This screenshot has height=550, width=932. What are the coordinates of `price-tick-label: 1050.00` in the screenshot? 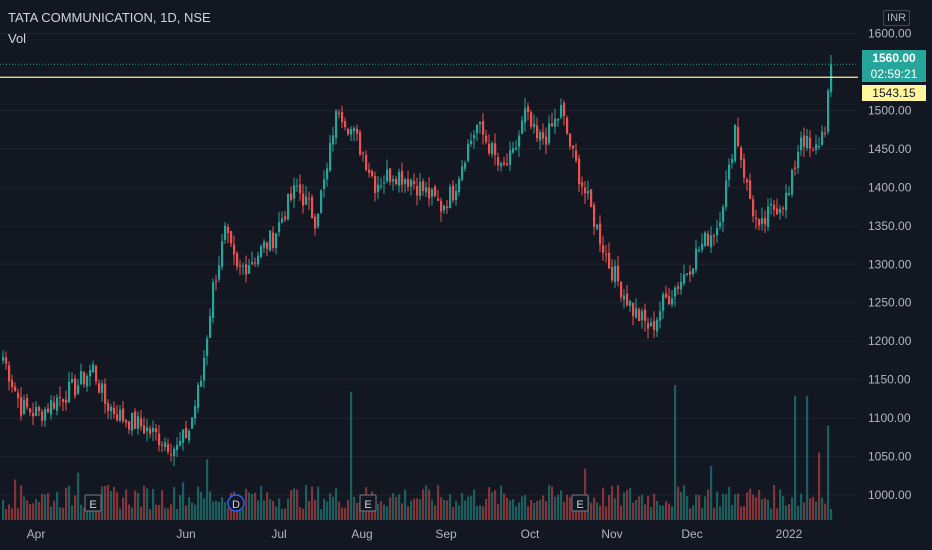 It's located at (890, 457).